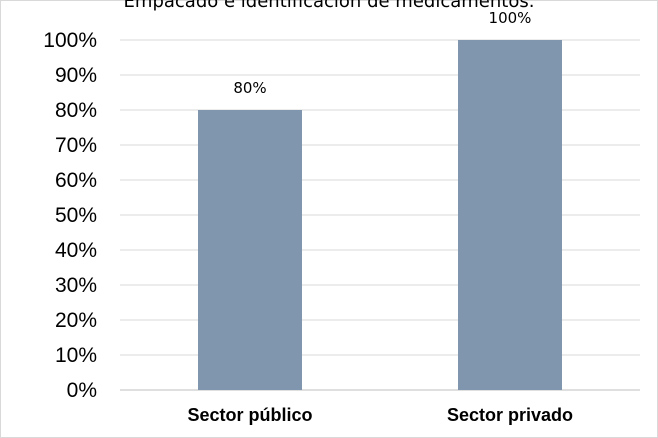 The width and height of the screenshot is (658, 438). Describe the element at coordinates (76, 145) in the screenshot. I see `y-tick-label: 70%` at that location.